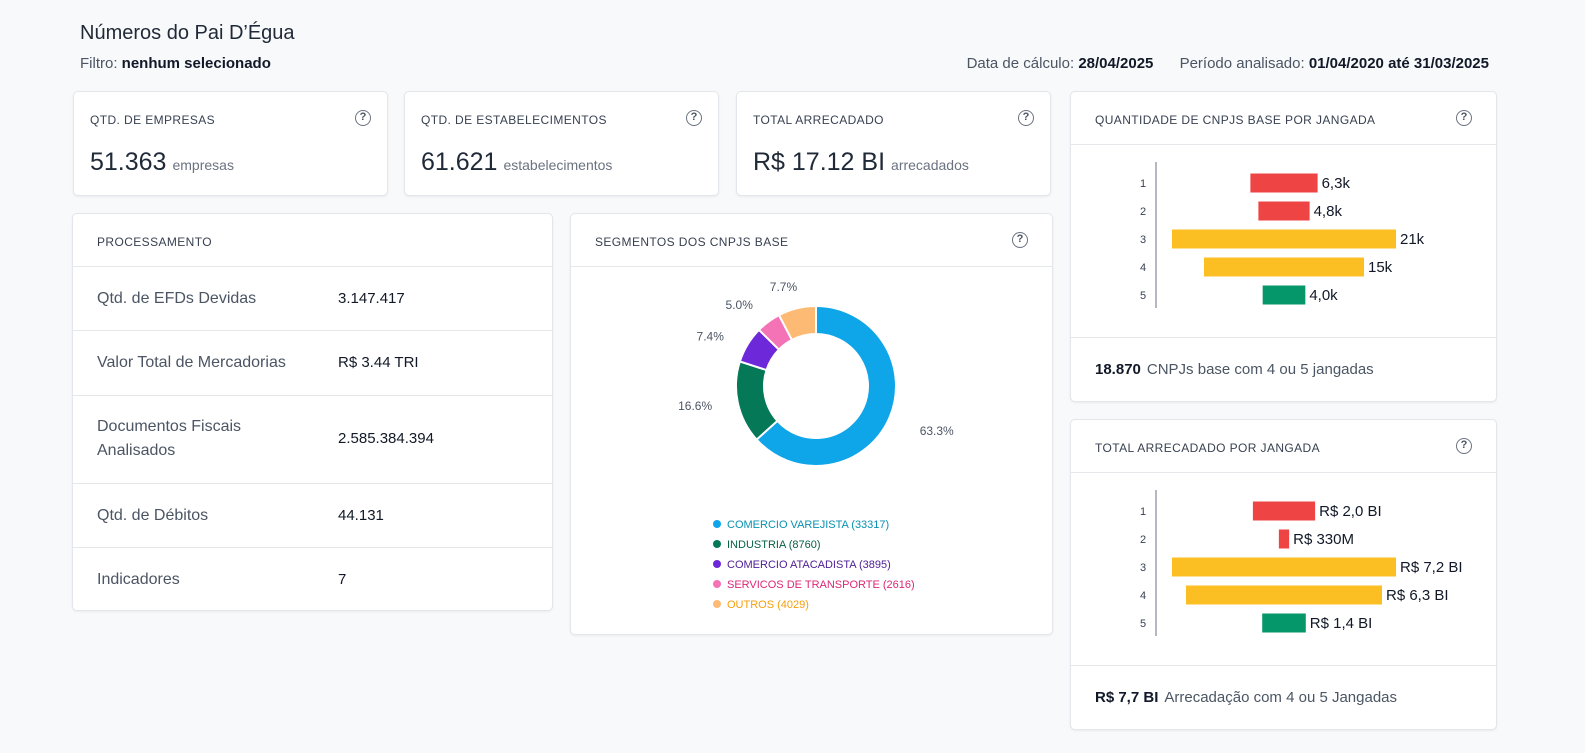  What do you see at coordinates (153, 120) in the screenshot?
I see `kpi-label: QTD. DE EMPRESAS` at bounding box center [153, 120].